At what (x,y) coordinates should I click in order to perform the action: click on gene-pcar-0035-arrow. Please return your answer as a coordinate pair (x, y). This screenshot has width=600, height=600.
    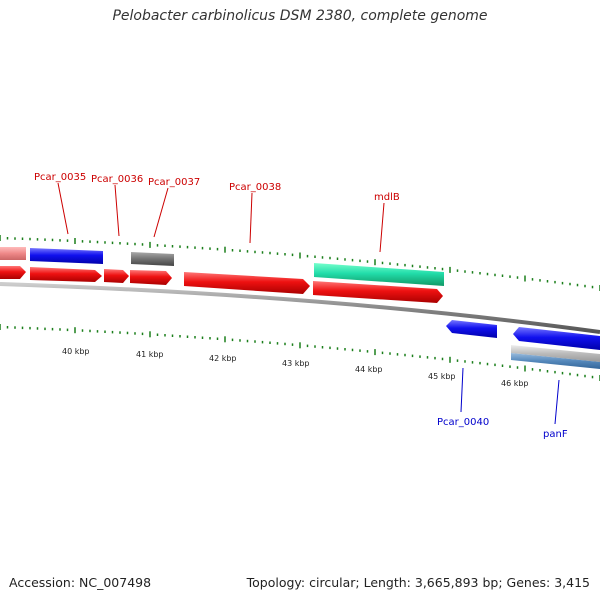
    Looking at the image, I should click on (66, 274).